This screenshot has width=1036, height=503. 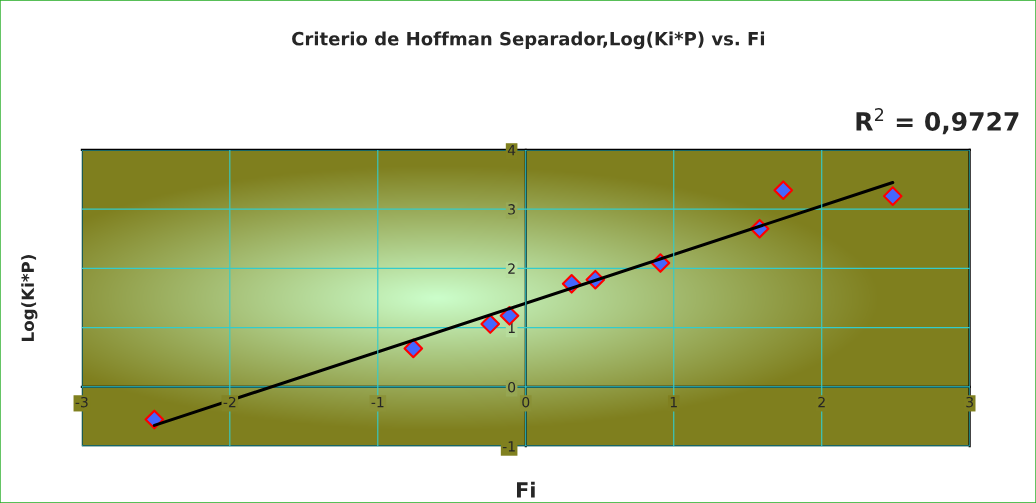 I want to click on y-axis-title: Log(Ki*P), so click(x=29, y=298).